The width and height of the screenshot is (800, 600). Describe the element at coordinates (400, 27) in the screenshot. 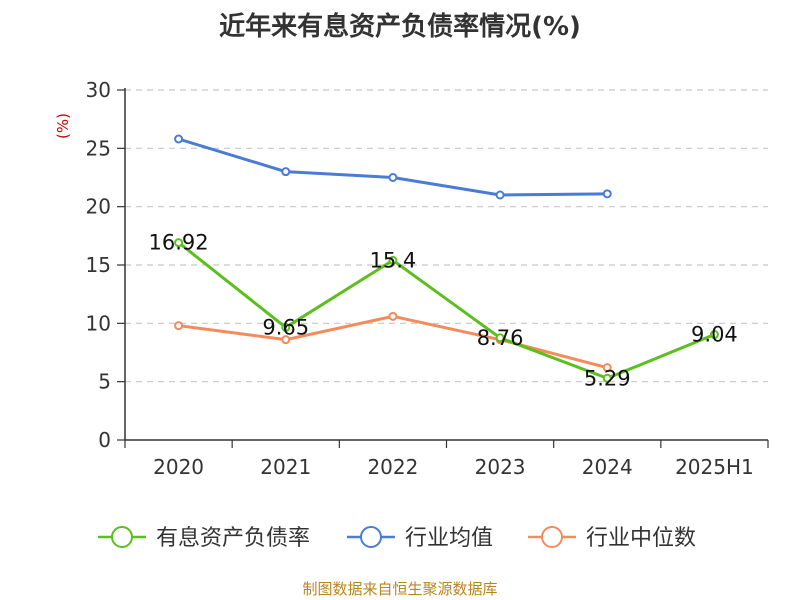

I see `chart-title: 近年来有息资产负债率情况(%)` at that location.